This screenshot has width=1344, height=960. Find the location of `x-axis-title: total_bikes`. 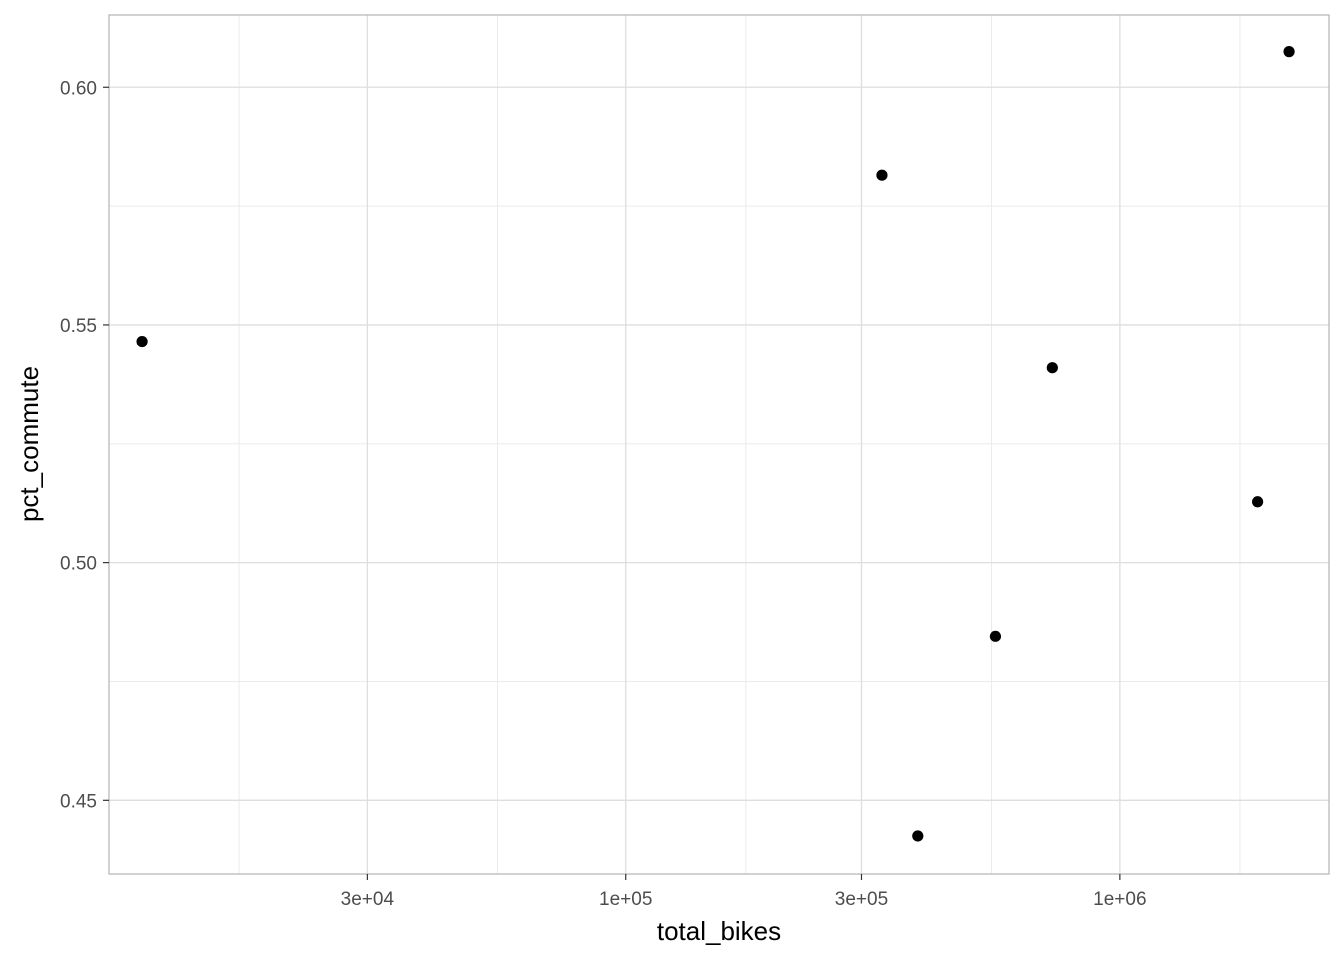

x-axis-title: total_bikes is located at coordinates (719, 931).